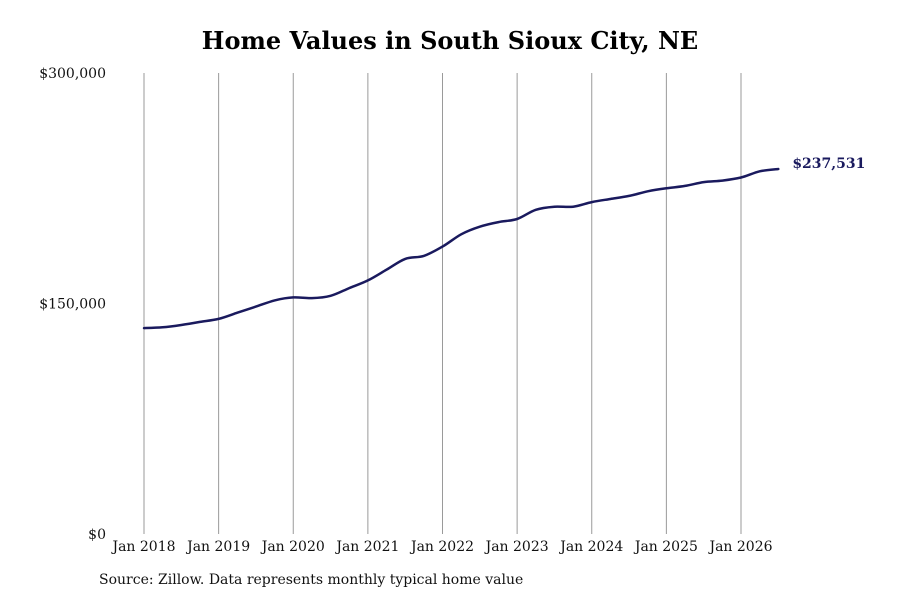 This screenshot has height=600, width=900. What do you see at coordinates (142, 547) in the screenshot?
I see `x-tick-label: Jan 2018` at bounding box center [142, 547].